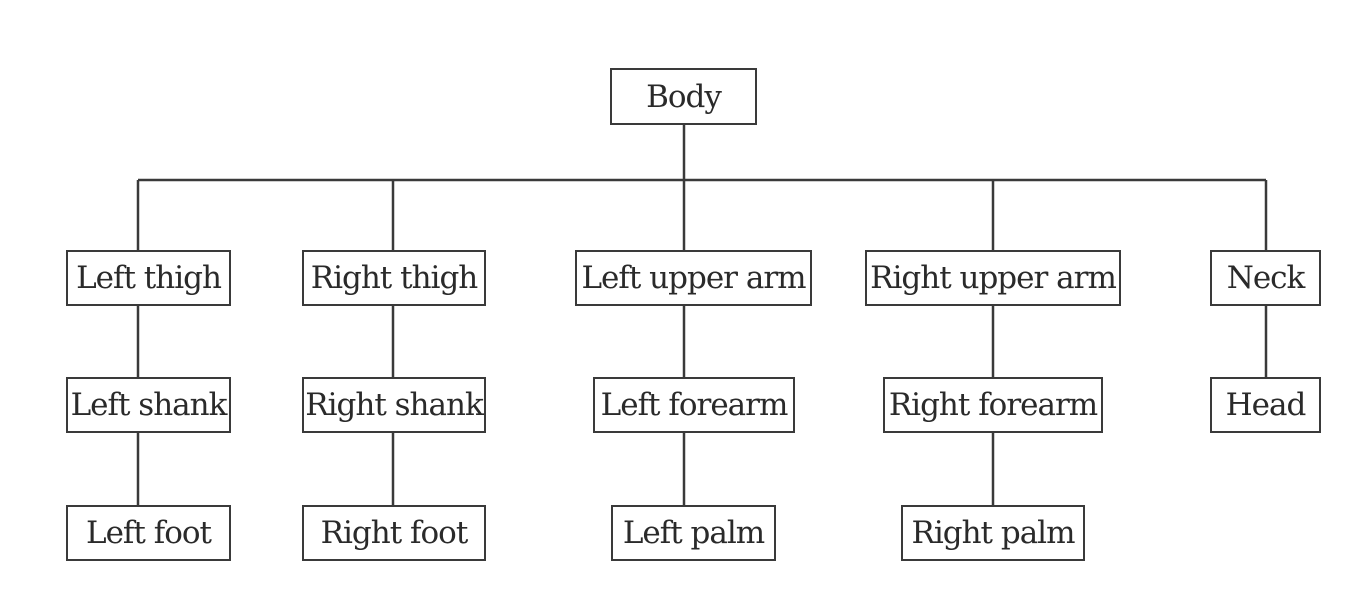  What do you see at coordinates (1265, 278) in the screenshot?
I see `node-neck: Neck` at bounding box center [1265, 278].